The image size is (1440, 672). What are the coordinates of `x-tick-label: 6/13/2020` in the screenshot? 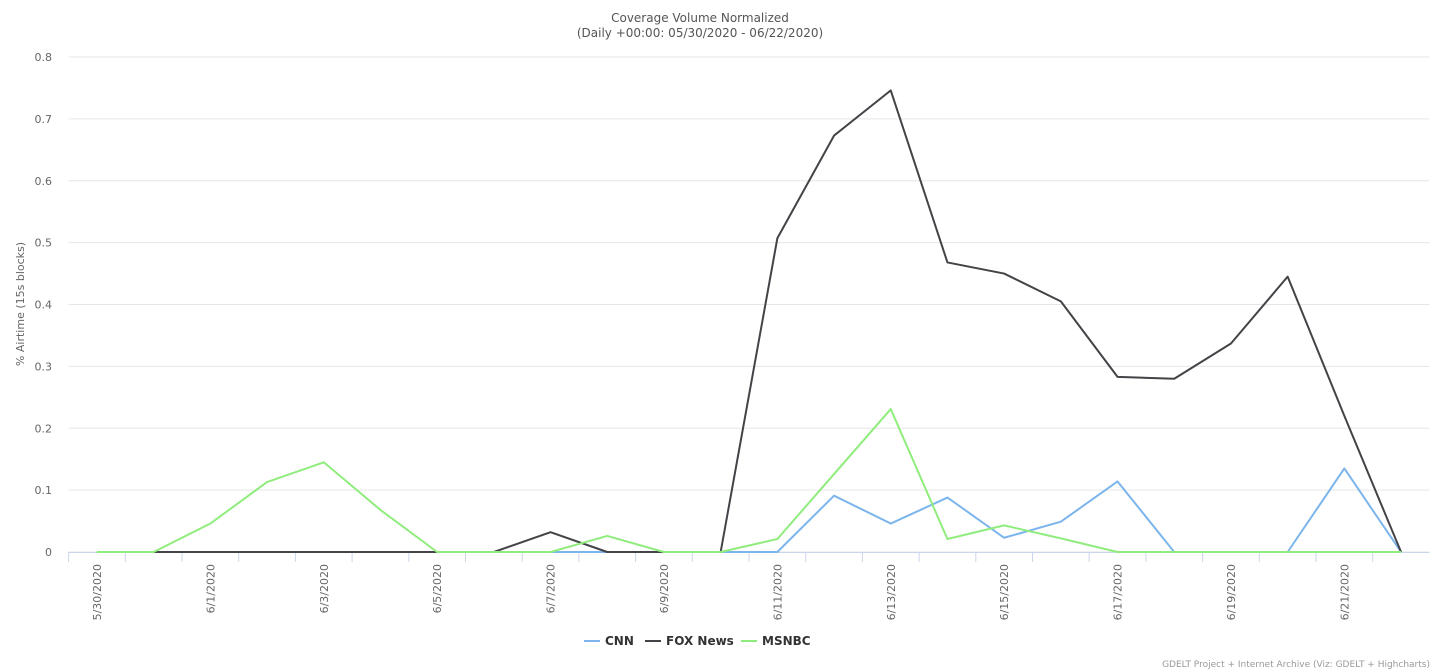 It's located at (891, 592).